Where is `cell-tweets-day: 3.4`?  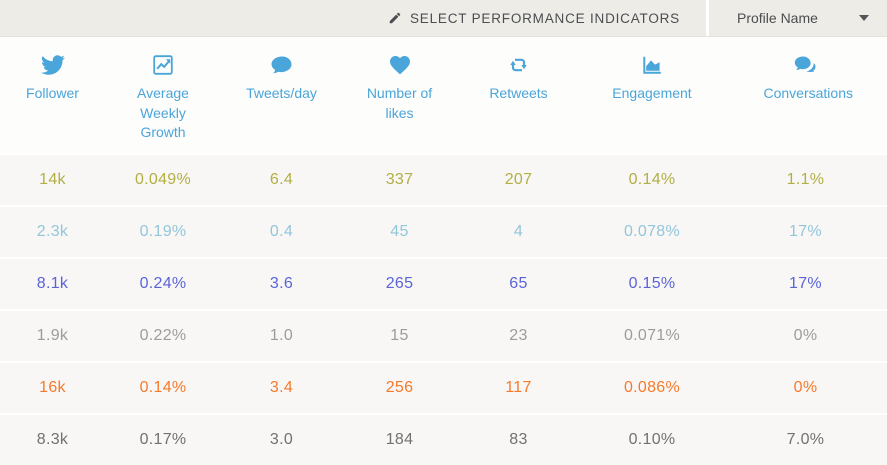
cell-tweets-day: 3.4 is located at coordinates (281, 387).